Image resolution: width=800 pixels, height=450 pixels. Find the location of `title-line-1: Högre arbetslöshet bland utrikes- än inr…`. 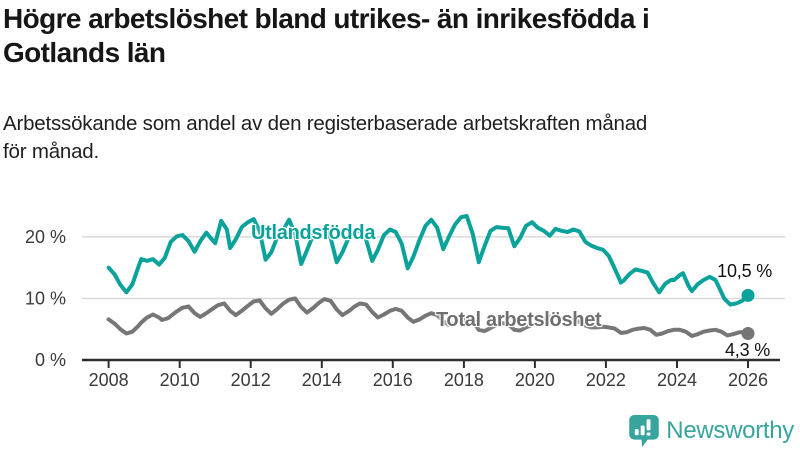

title-line-1: Högre arbetslöshet bland utrikes- än inr… is located at coordinates (326, 18).